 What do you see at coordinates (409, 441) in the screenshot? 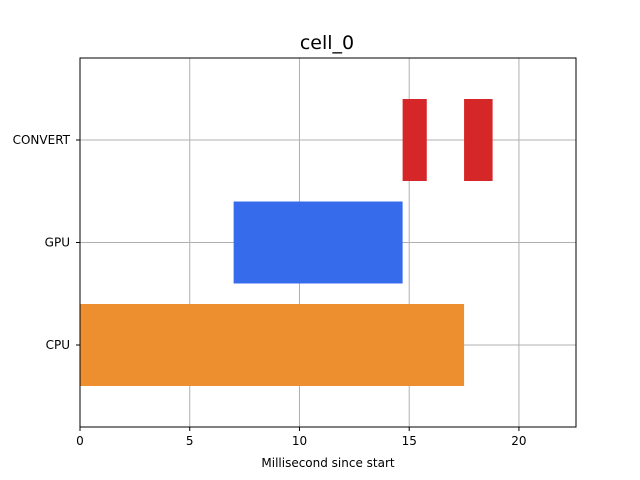
I see `x-tick-label: 15` at bounding box center [409, 441].